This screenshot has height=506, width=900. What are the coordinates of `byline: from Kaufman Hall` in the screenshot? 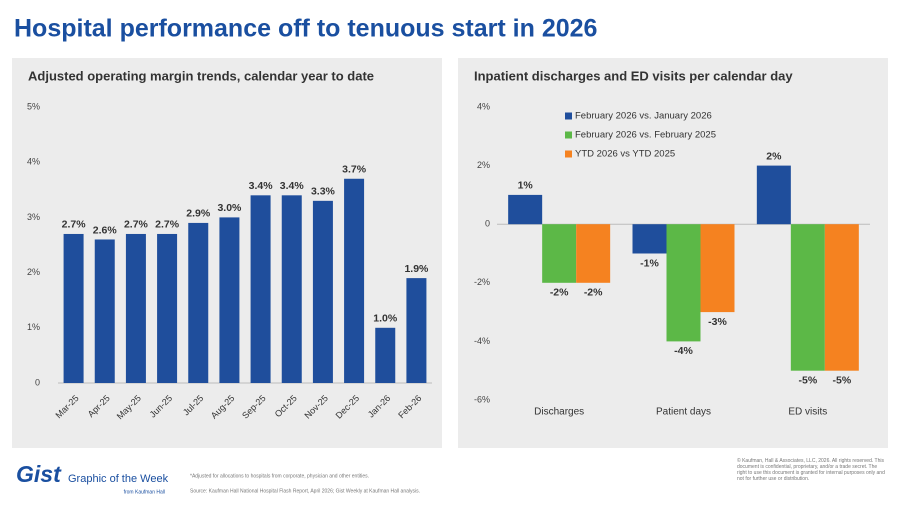 It's located at (144, 492).